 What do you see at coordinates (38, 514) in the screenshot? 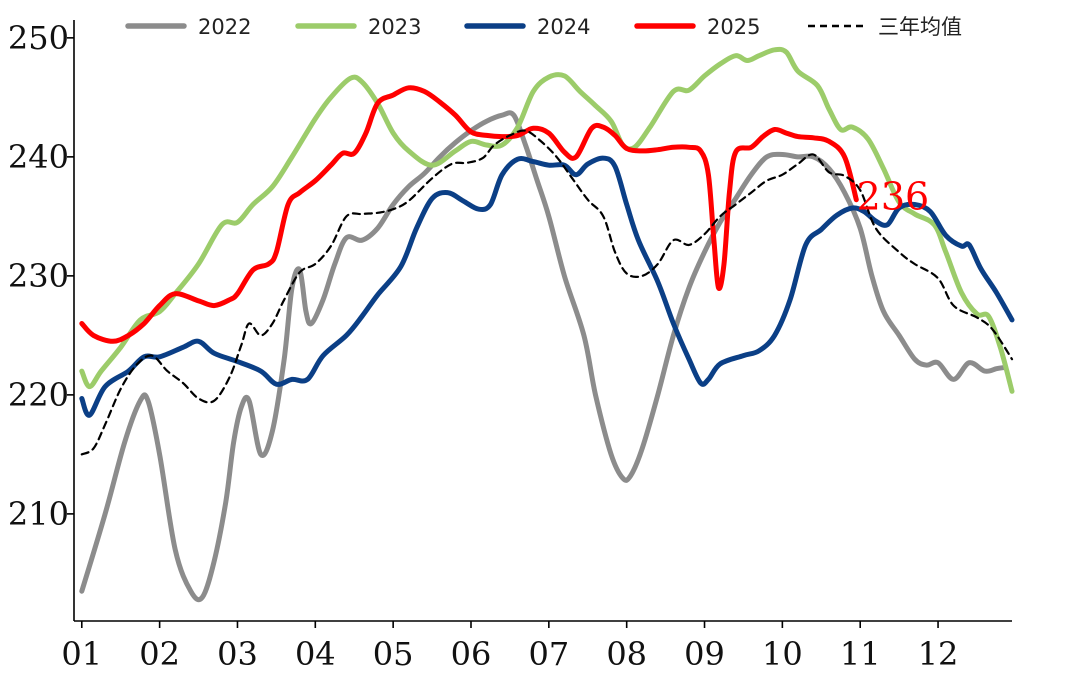
I see `y-tick-label-210: 210` at bounding box center [38, 514].